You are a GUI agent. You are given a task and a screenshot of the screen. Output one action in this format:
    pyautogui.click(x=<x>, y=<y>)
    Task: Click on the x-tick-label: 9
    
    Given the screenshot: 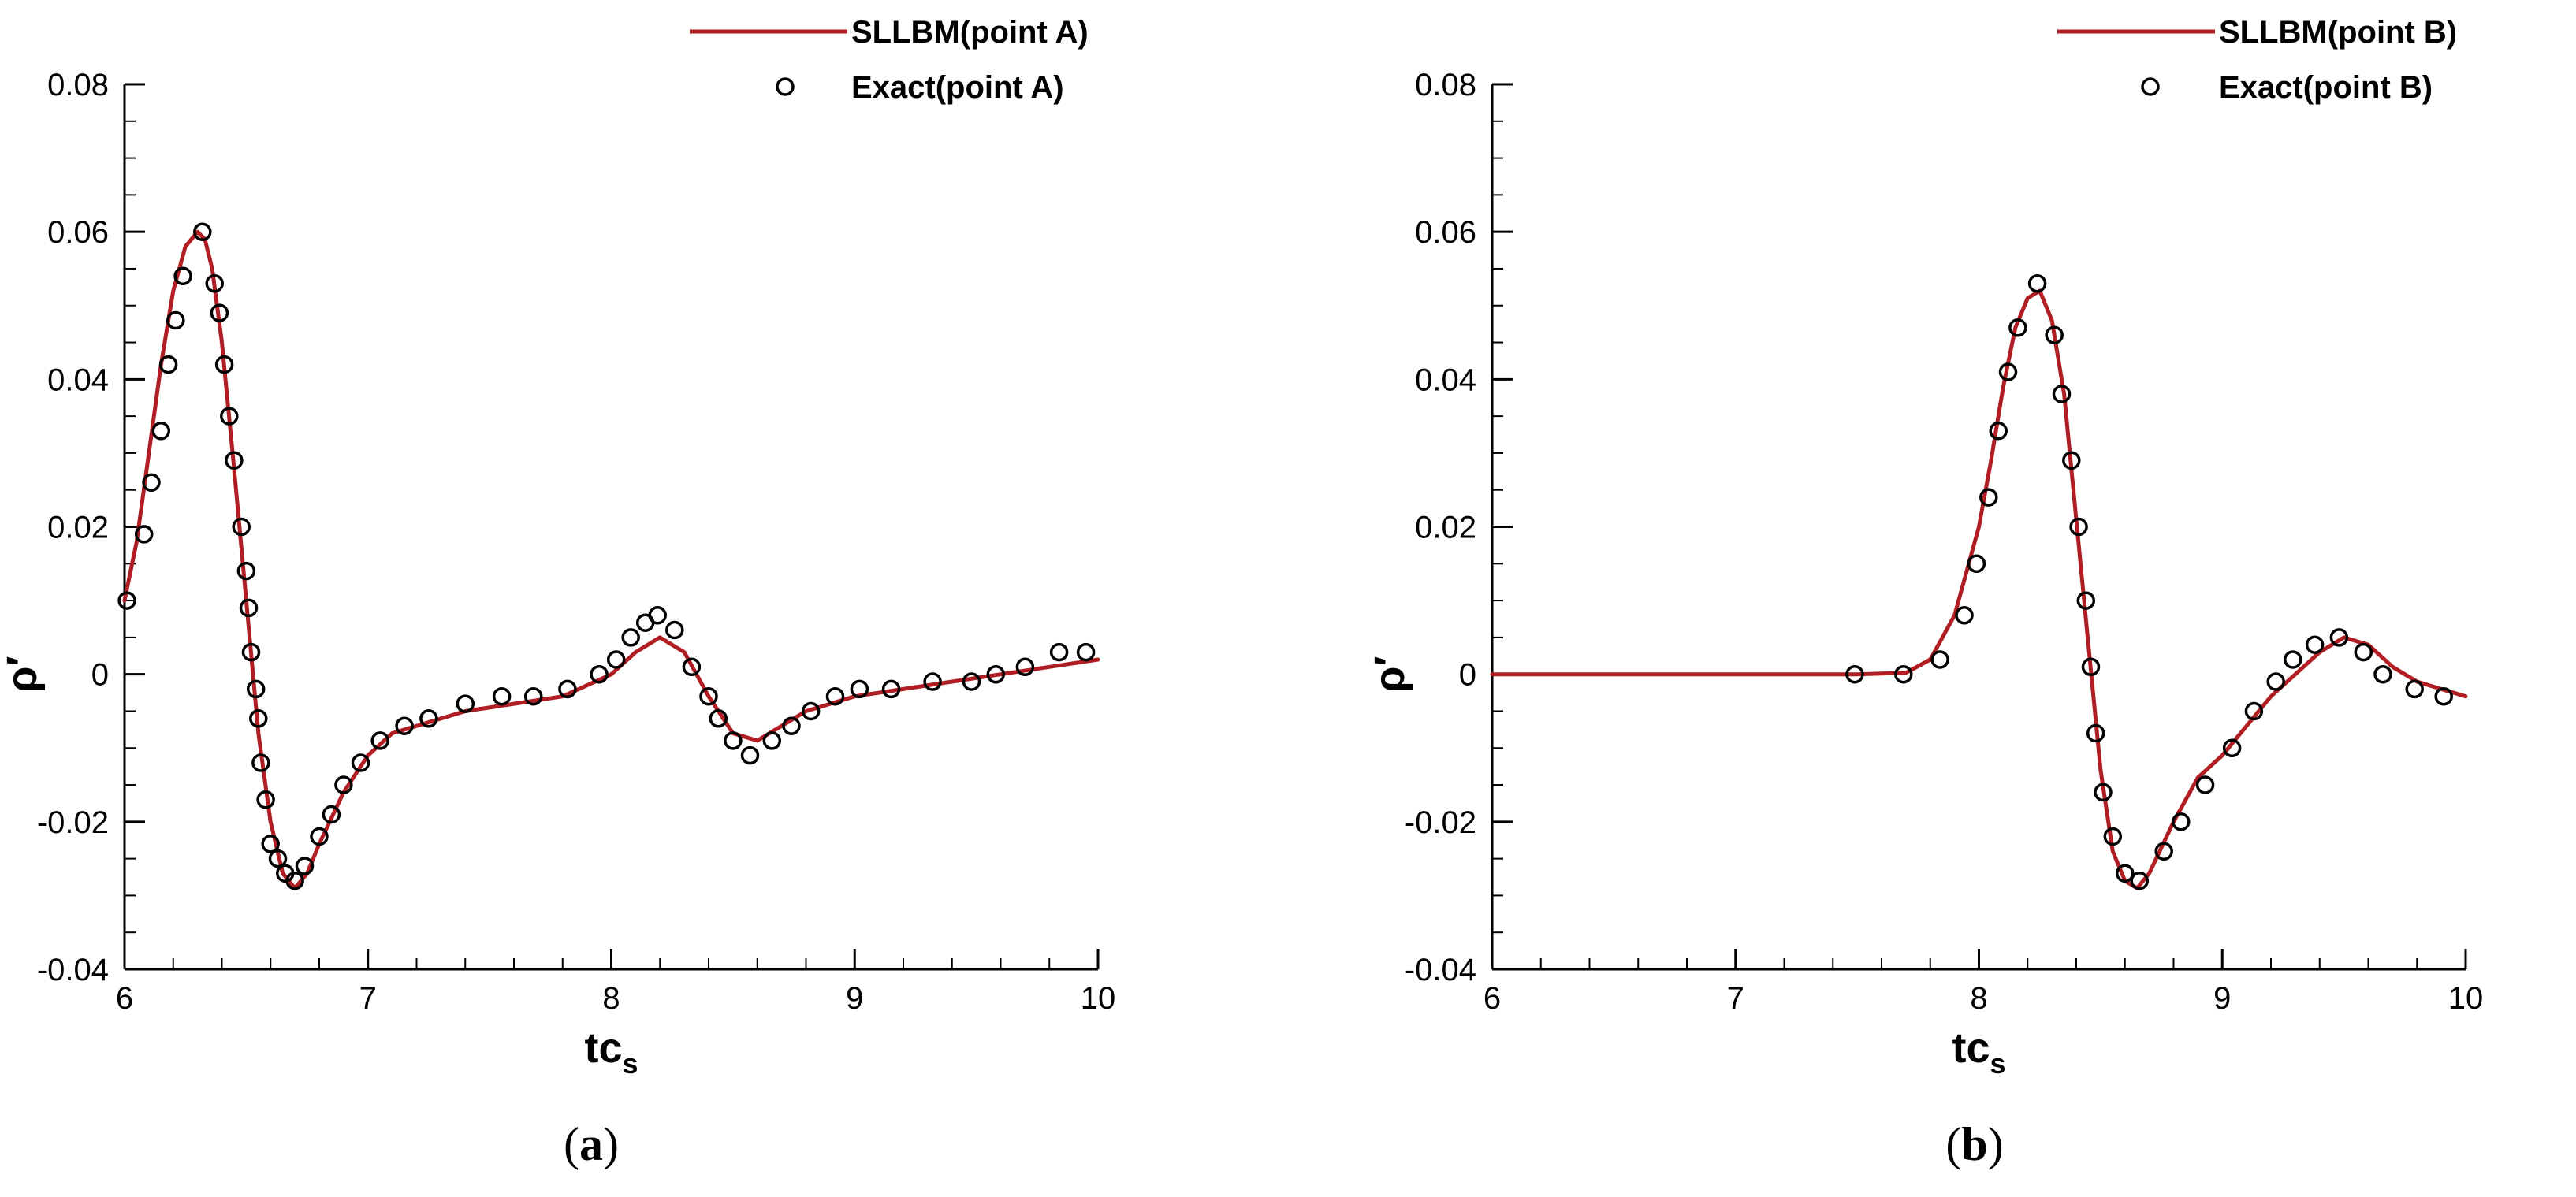 What is the action you would take?
    pyautogui.click(x=2222, y=999)
    